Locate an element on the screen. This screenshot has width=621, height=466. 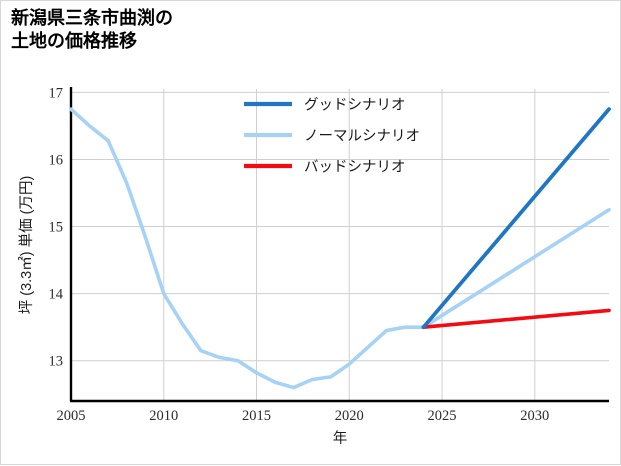
legend-label: バッドシナリオ is located at coordinates (355, 168).